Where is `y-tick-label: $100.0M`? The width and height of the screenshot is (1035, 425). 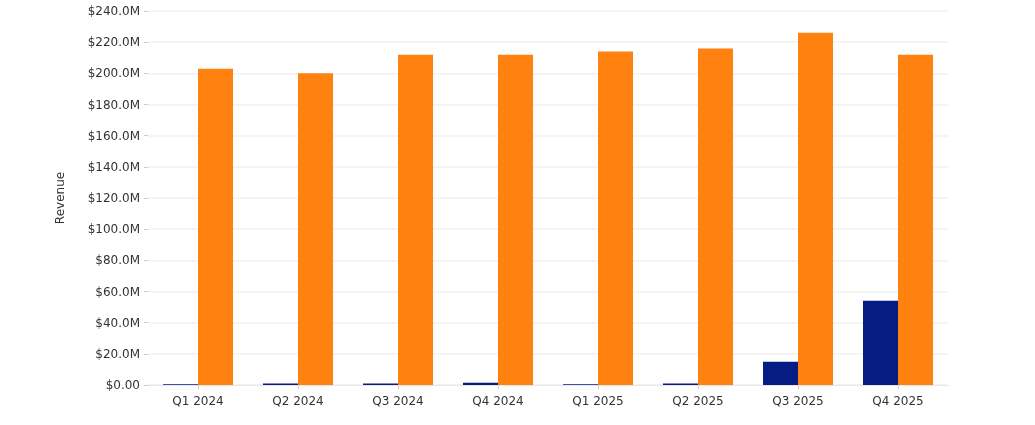
y-tick-label: $100.0M is located at coordinates (113, 229).